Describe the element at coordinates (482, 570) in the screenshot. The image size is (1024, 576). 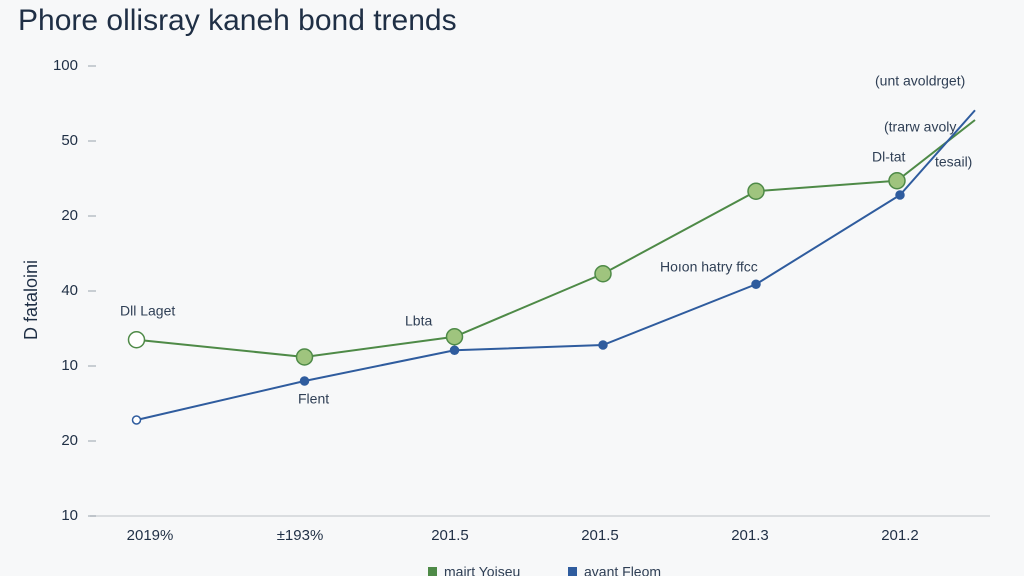
I see `legend-label: mairt Yoiseu` at that location.